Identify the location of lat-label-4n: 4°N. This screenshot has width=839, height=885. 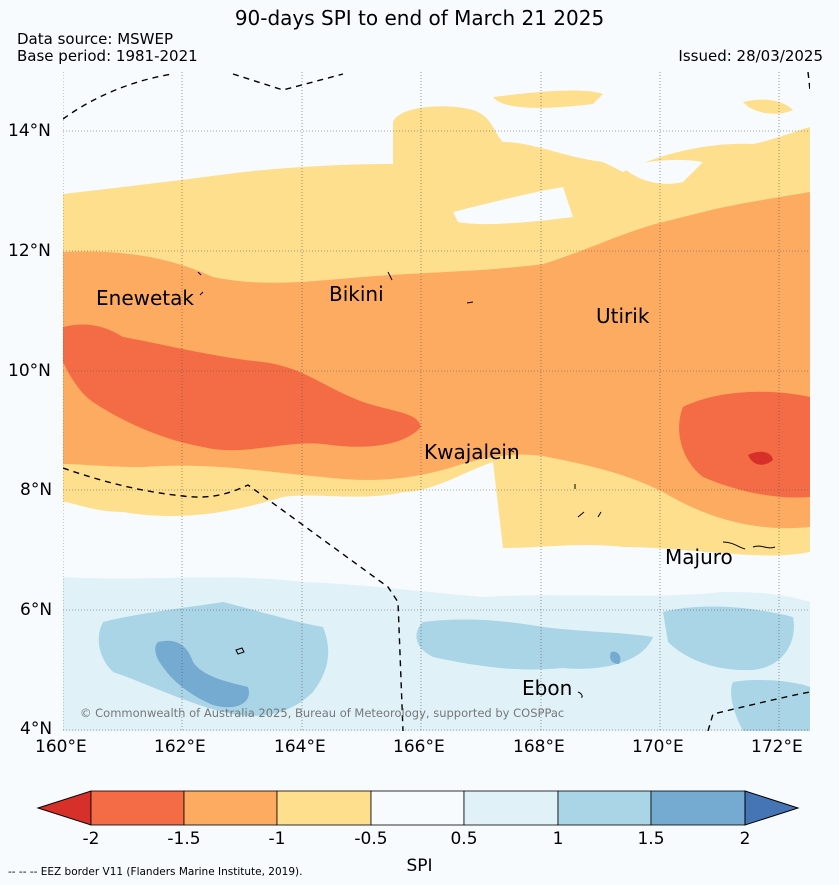
(36, 729).